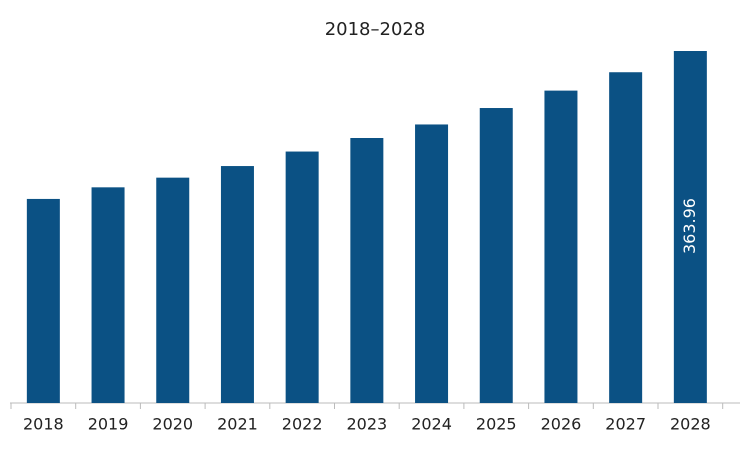 This screenshot has height=451, width=750. What do you see at coordinates (690, 424) in the screenshot?
I see `x-tick-label: 2028` at bounding box center [690, 424].